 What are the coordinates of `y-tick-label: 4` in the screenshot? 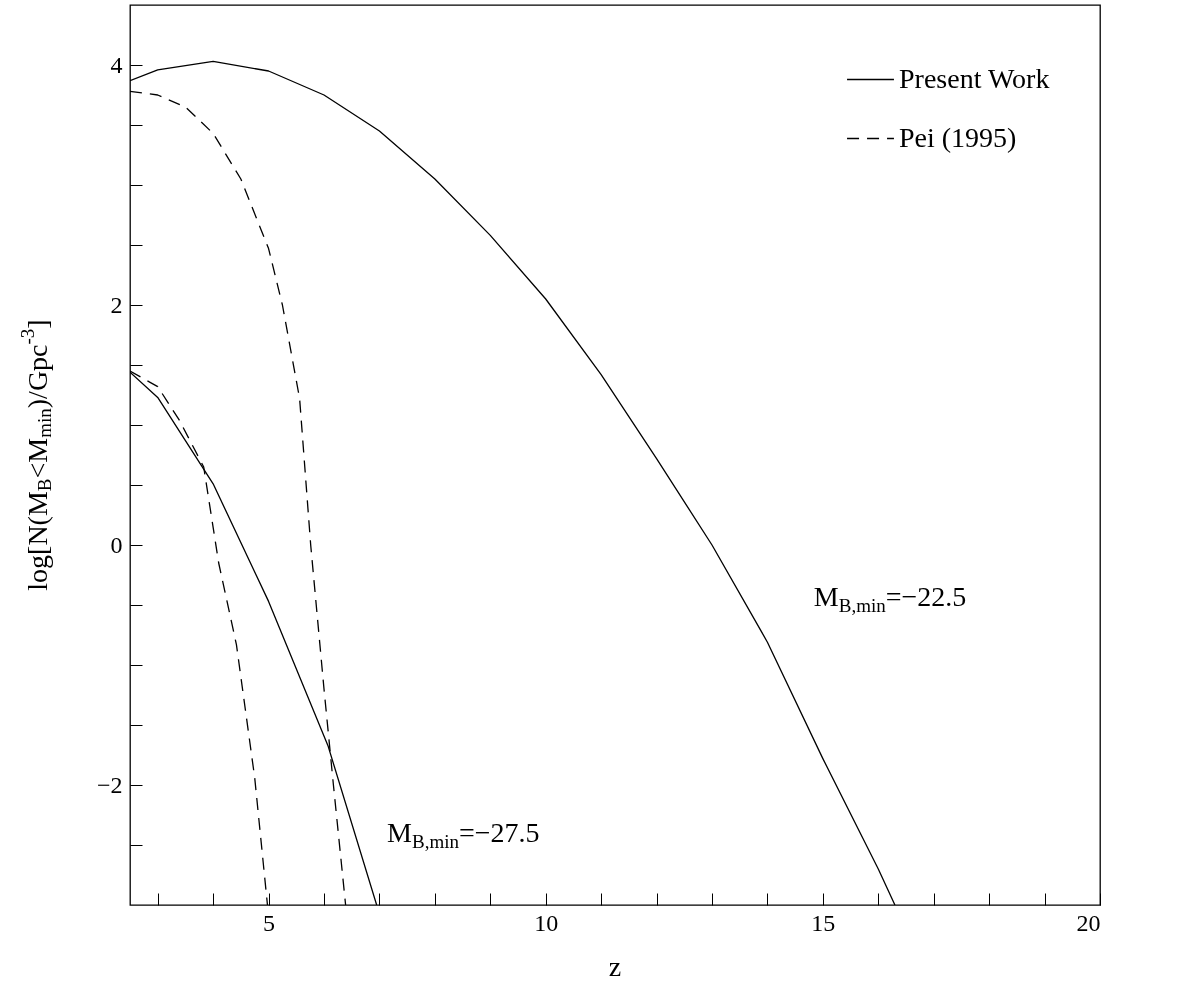 It's located at (116, 64).